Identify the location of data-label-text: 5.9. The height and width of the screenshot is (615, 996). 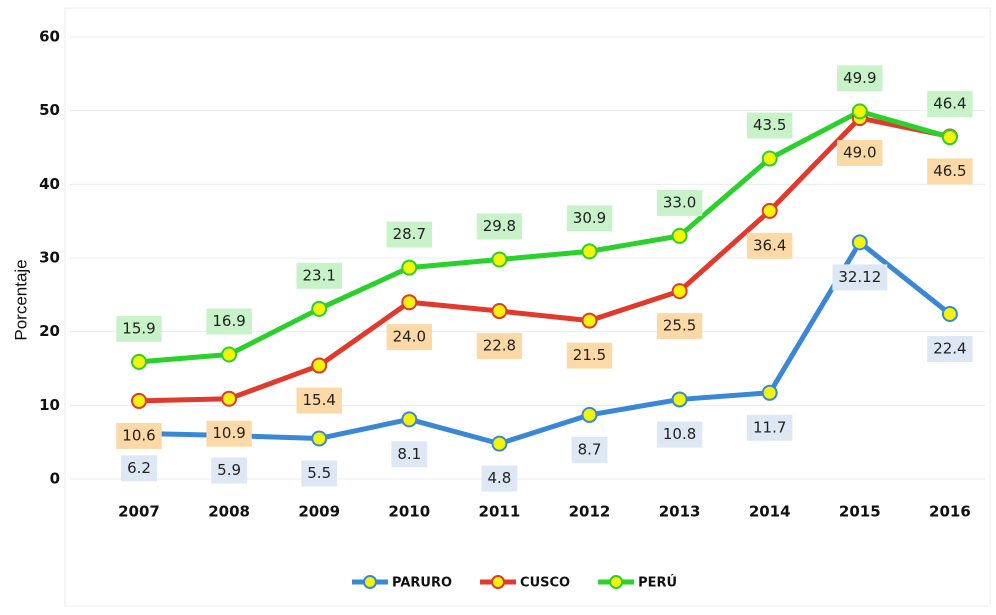
(229, 470).